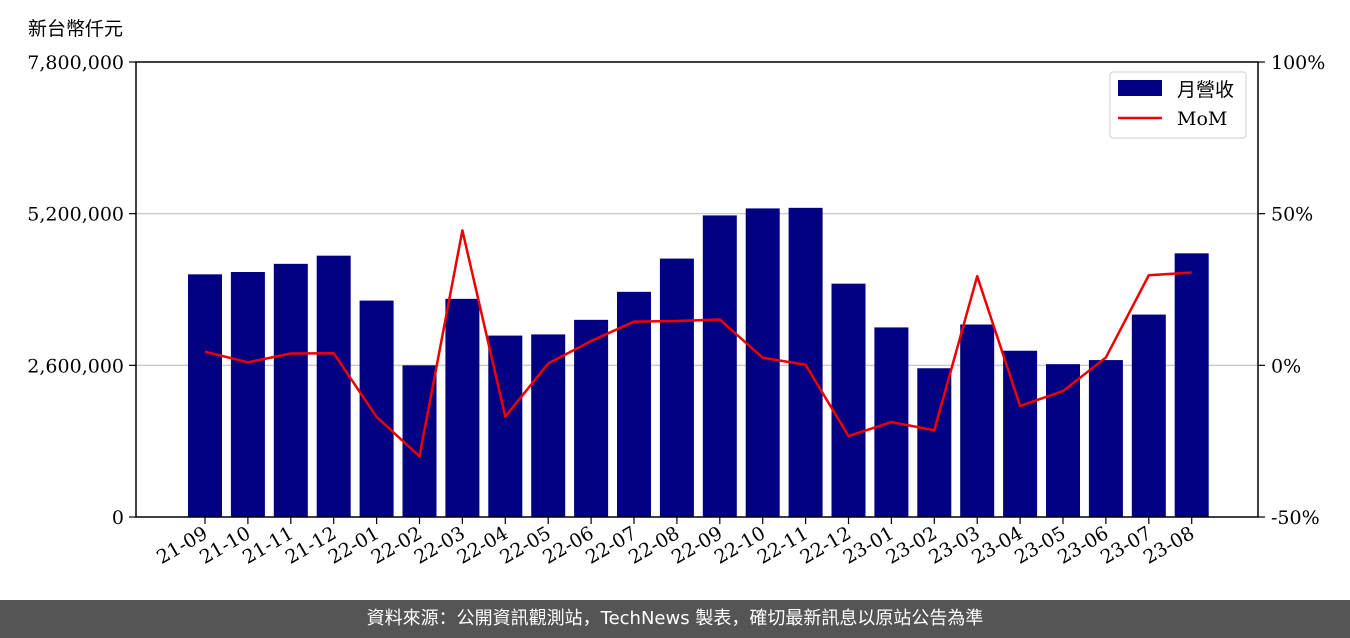  What do you see at coordinates (1202, 119) in the screenshot?
I see `legend-label-mom: MoM` at bounding box center [1202, 119].